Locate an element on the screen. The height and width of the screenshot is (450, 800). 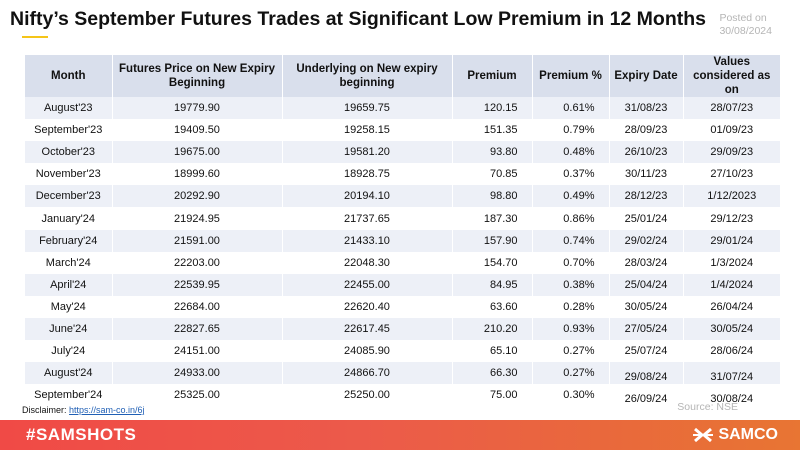
cell-values-considered: 28/07/23 is located at coordinates (731, 108).